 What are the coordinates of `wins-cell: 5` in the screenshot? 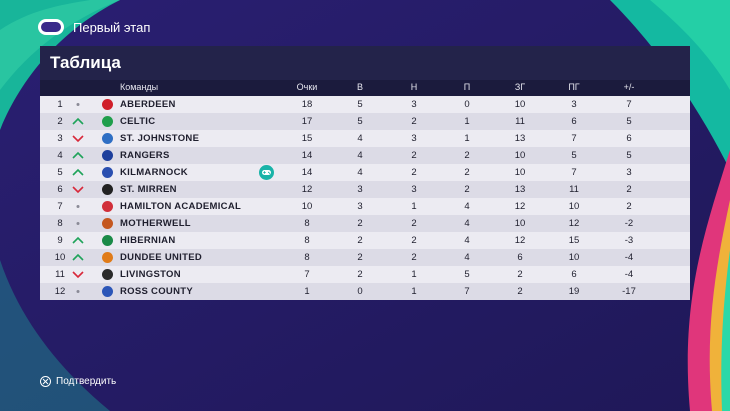 It's located at (360, 104).